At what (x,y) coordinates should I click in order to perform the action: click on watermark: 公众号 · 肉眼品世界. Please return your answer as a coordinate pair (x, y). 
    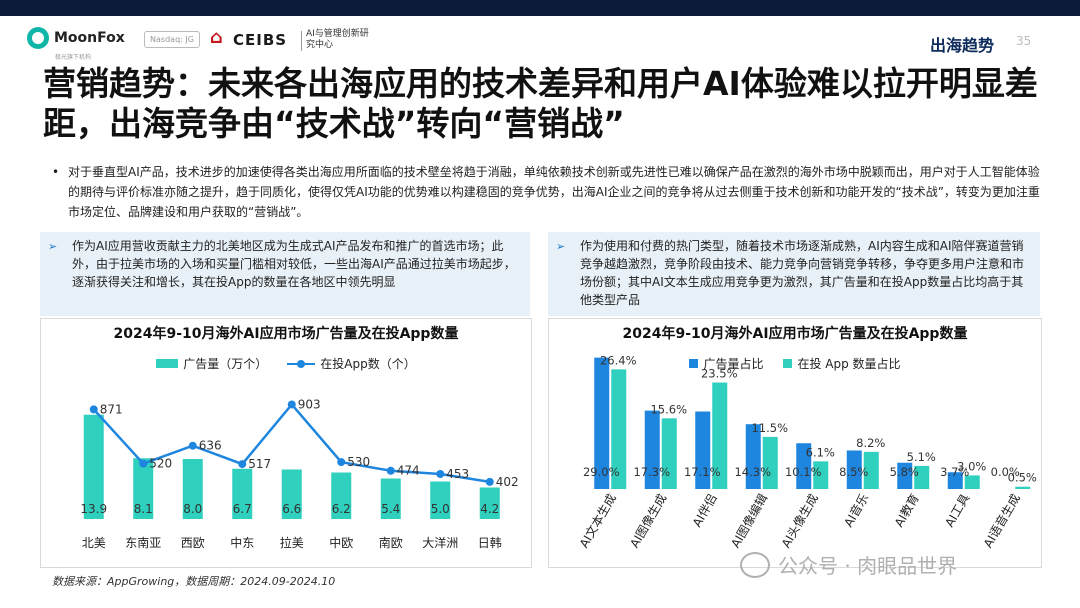
    Looking at the image, I should click on (848, 564).